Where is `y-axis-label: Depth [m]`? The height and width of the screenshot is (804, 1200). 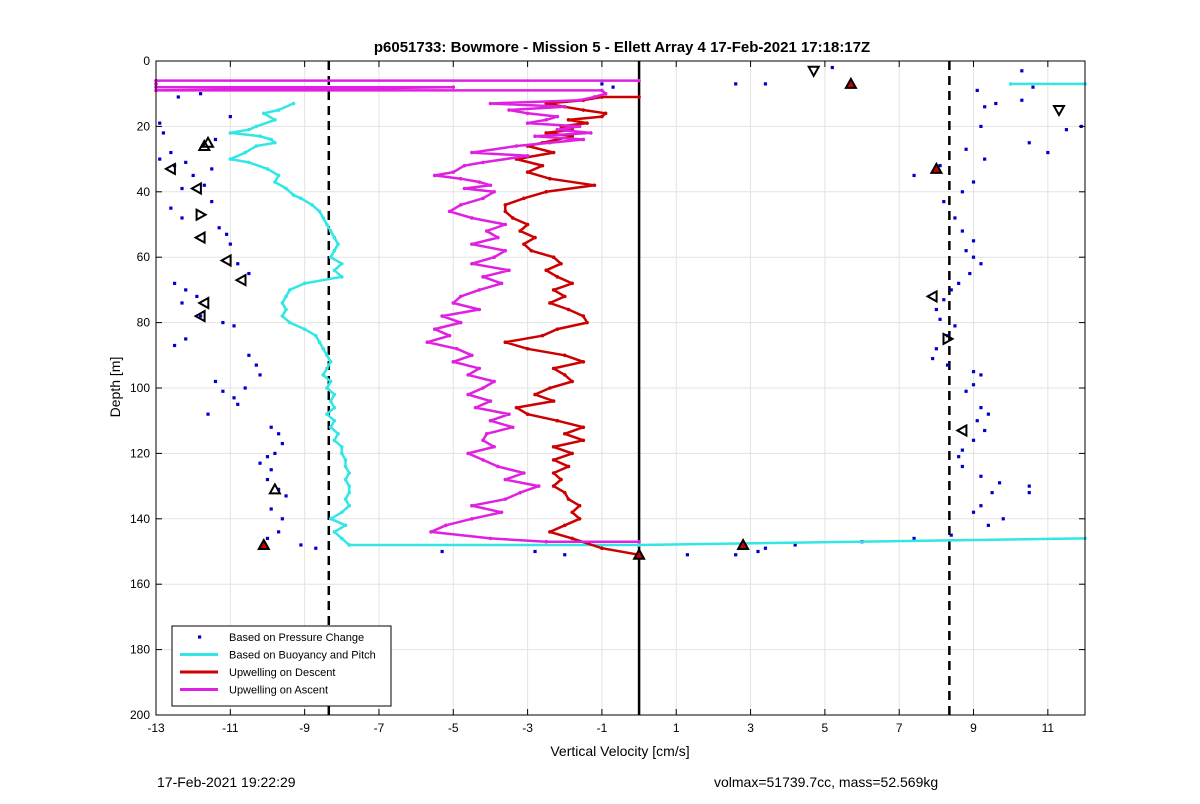
y-axis-label: Depth [m] is located at coordinates (115, 387).